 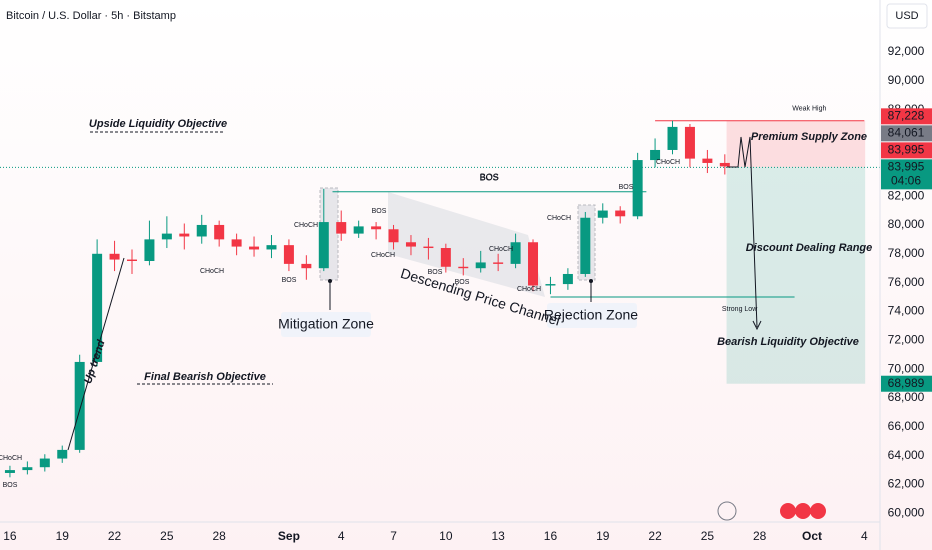 What do you see at coordinates (330, 281) in the screenshot?
I see `pointer-dot` at bounding box center [330, 281].